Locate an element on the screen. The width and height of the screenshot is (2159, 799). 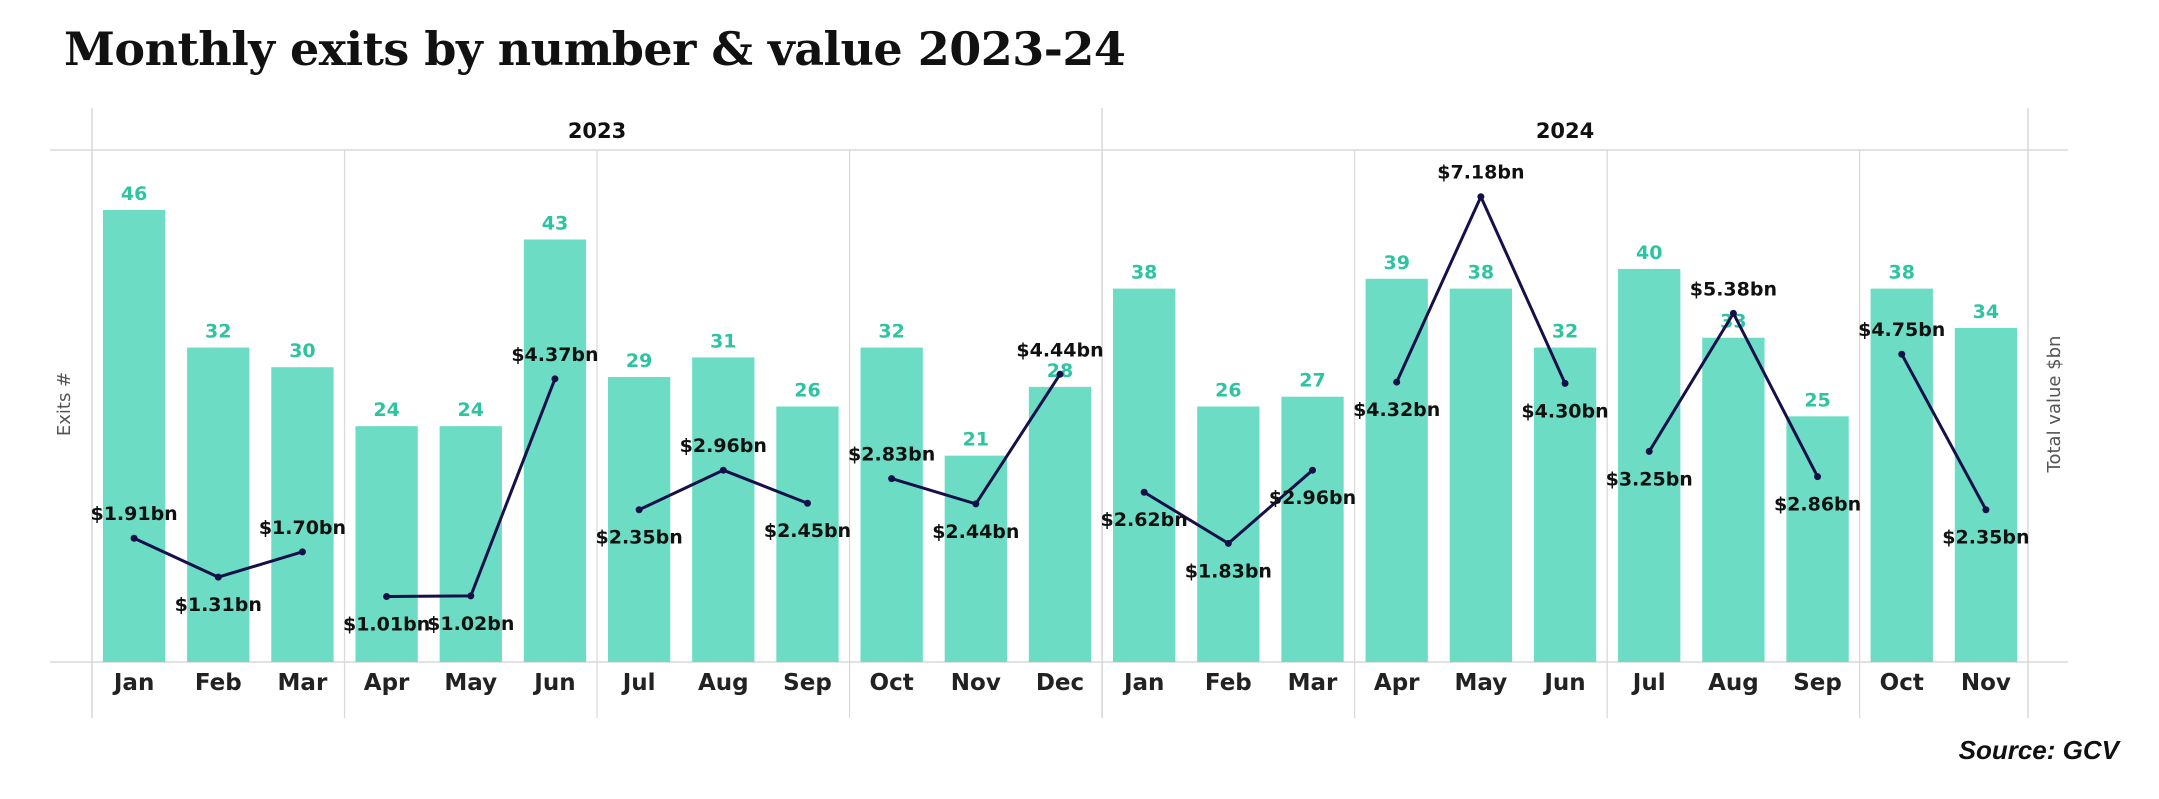
value-label: $1.31bn is located at coordinates (218, 605).